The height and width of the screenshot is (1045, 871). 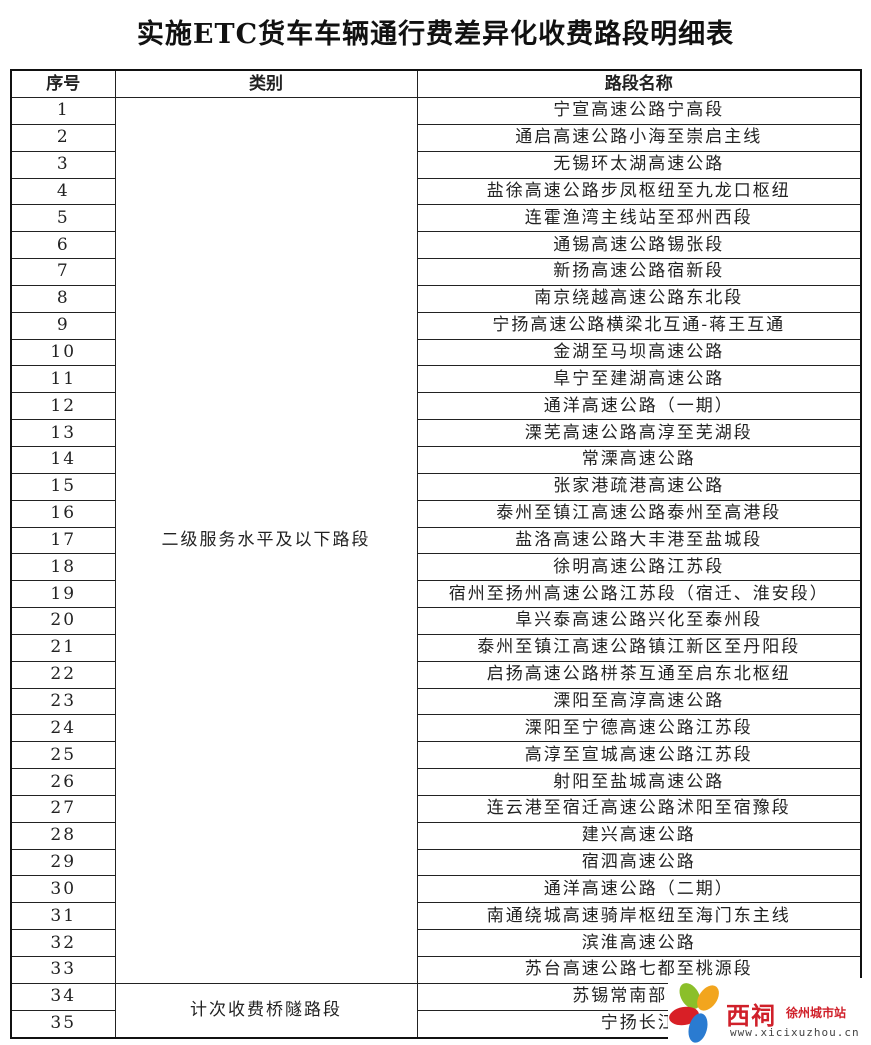 I want to click on row-seq: 11, so click(x=63, y=379).